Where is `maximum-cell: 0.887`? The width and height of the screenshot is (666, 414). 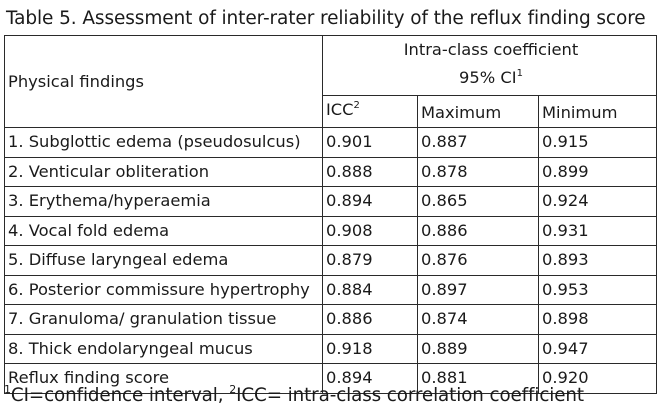
maximum-cell: 0.887 is located at coordinates (478, 142).